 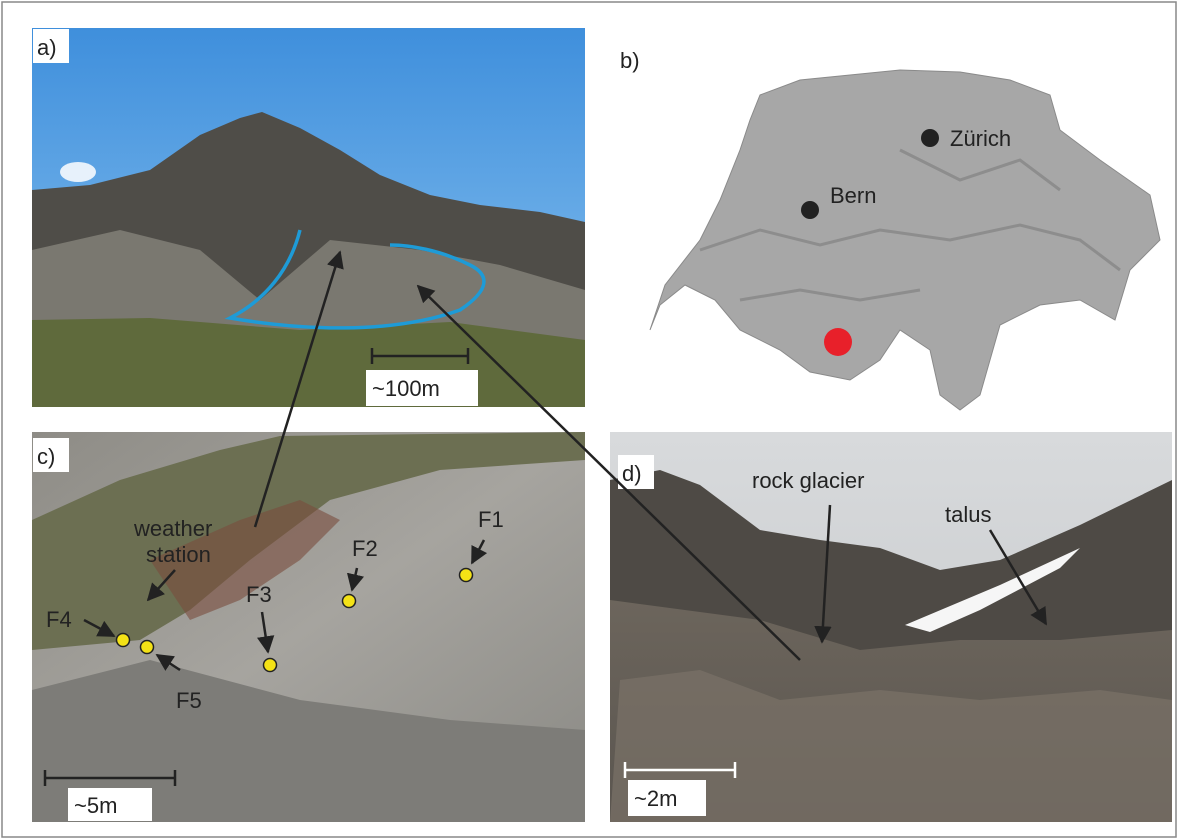 I want to click on foreground-rocks, so click(x=891, y=746).